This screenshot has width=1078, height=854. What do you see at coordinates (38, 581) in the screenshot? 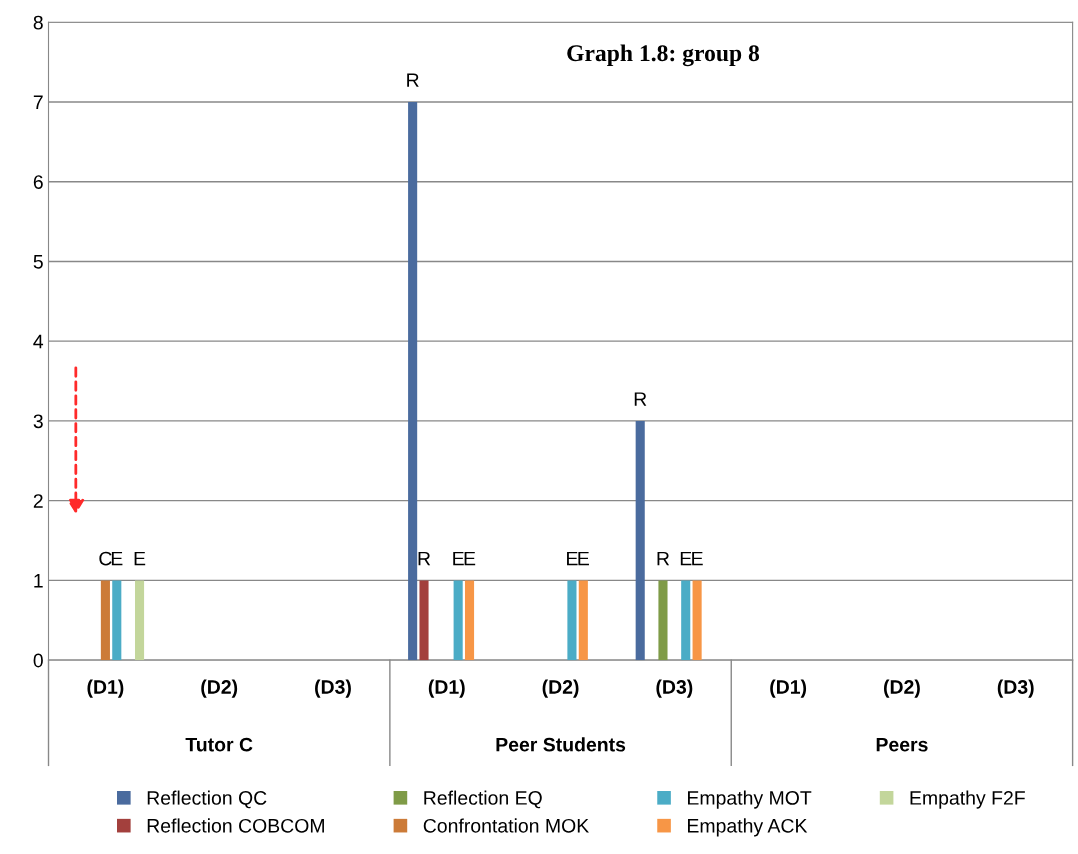
I see `y-tick-label: 1` at bounding box center [38, 581].